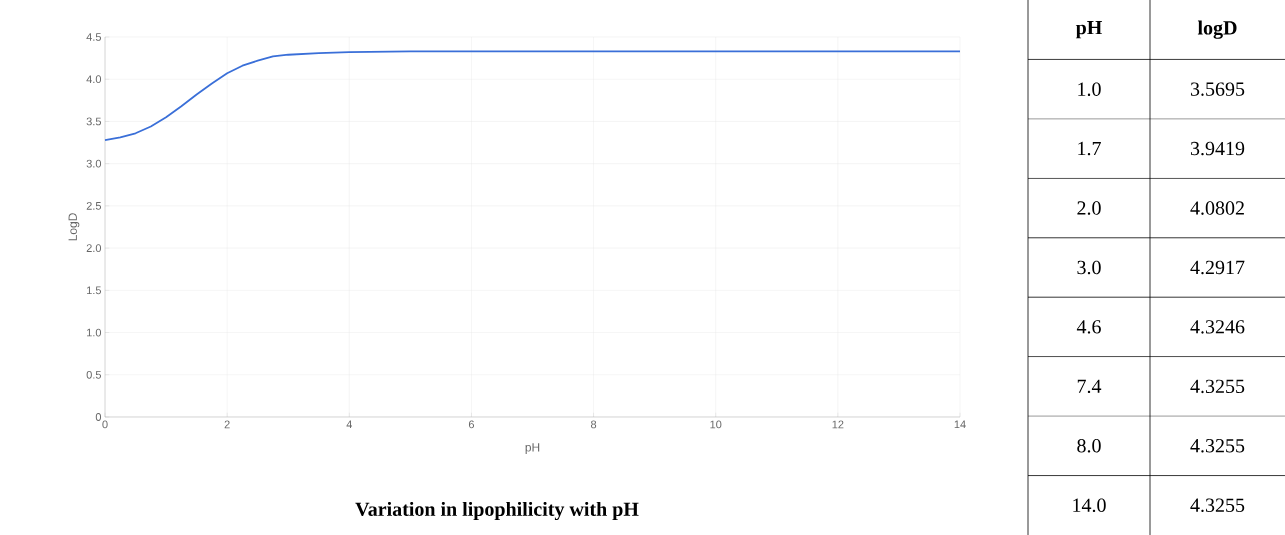  What do you see at coordinates (1089, 208) in the screenshot?
I see `text: 2.0` at bounding box center [1089, 208].